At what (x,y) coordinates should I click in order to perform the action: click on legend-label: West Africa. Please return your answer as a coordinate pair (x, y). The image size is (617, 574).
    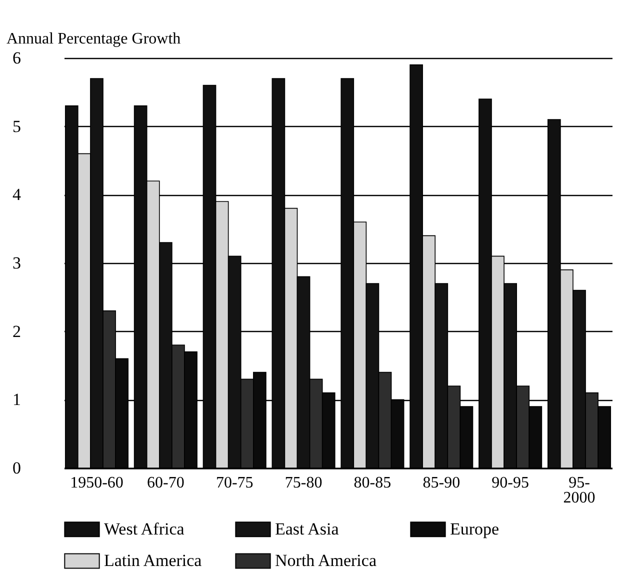
    Looking at the image, I should click on (144, 528).